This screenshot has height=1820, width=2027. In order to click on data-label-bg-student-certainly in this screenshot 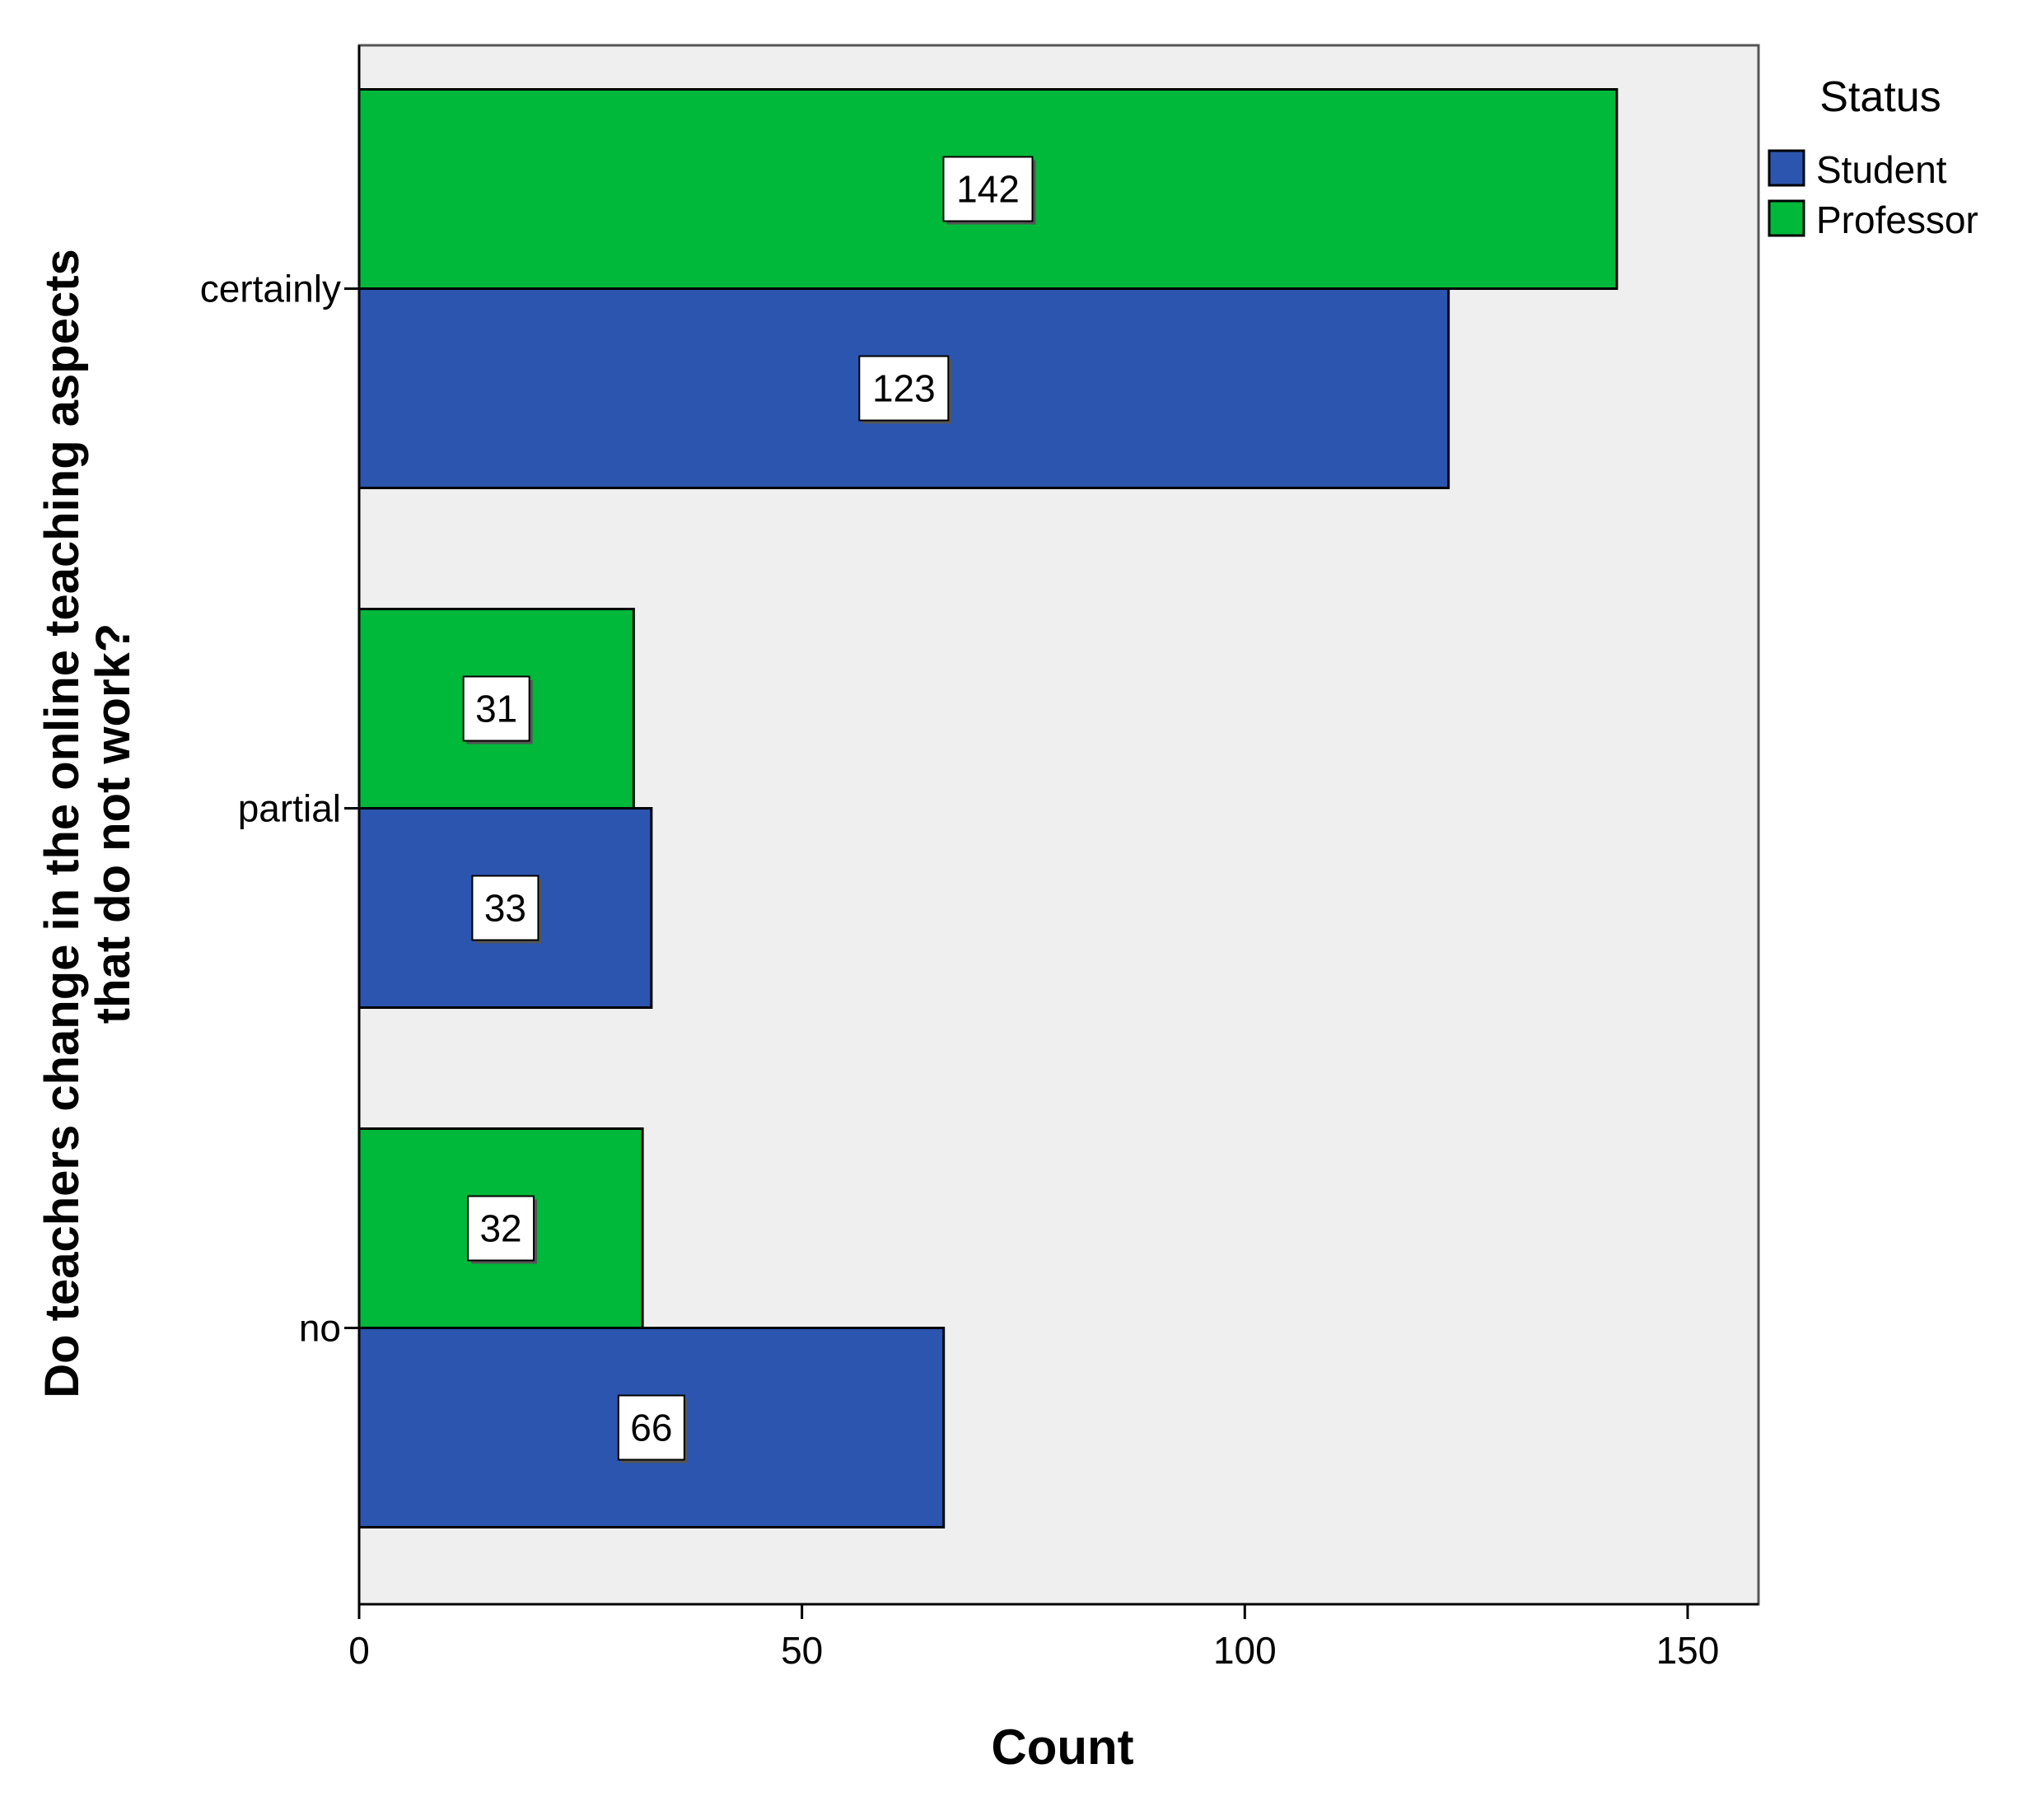, I will do `click(904, 388)`.